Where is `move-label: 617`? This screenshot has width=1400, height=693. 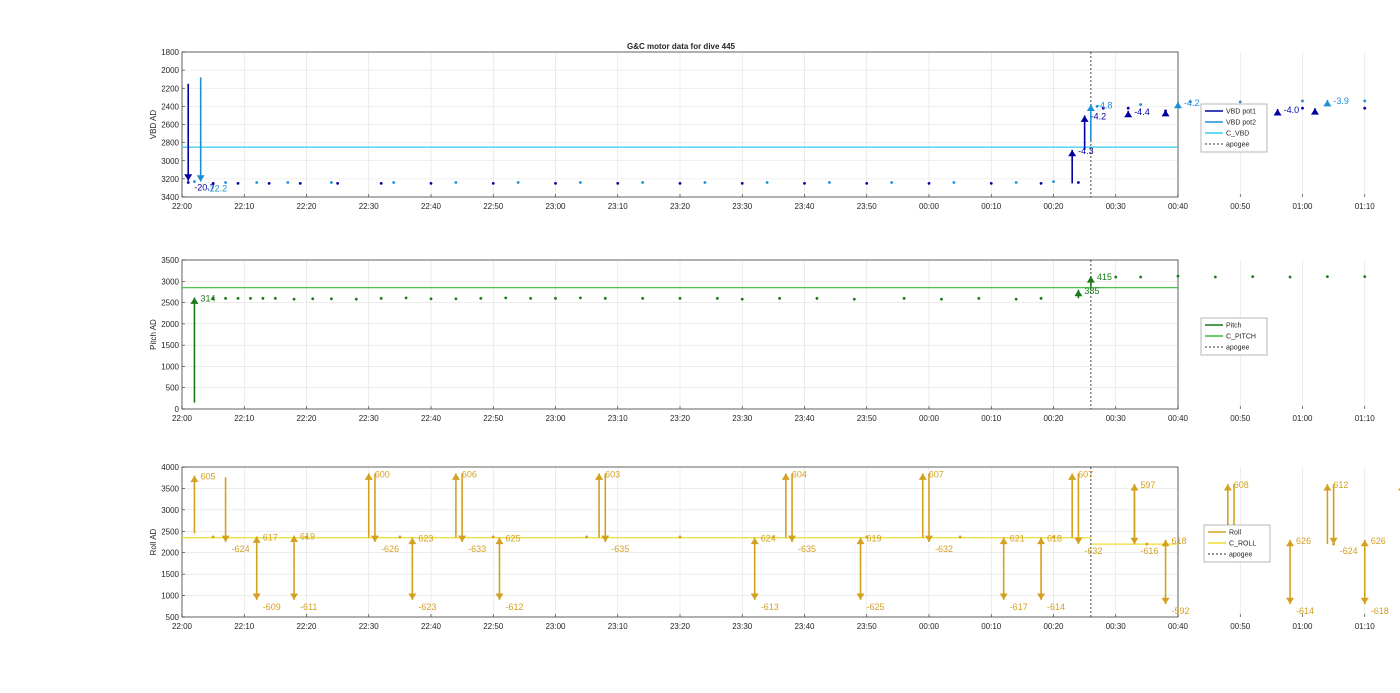
move-label: 617 is located at coordinates (270, 537).